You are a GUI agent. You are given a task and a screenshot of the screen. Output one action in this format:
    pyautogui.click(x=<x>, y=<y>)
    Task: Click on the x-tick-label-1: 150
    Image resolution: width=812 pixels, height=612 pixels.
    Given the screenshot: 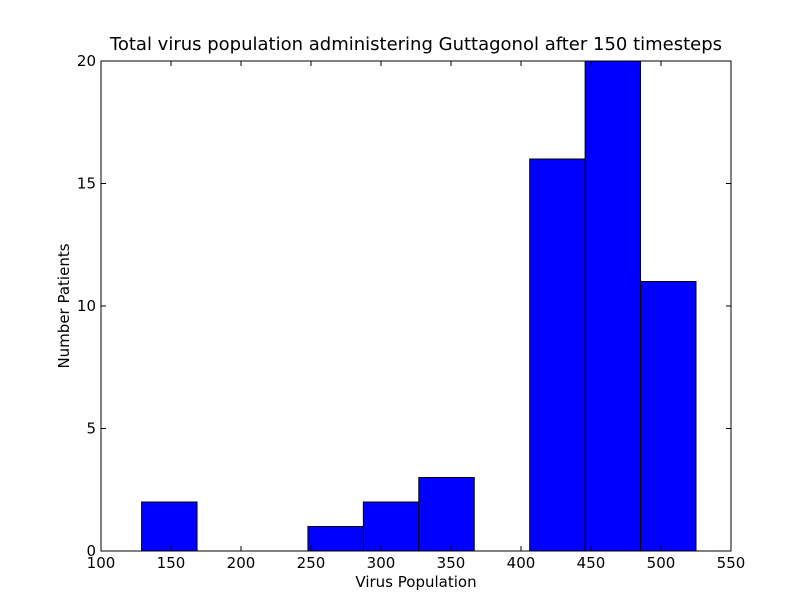 What is the action you would take?
    pyautogui.click(x=171, y=563)
    